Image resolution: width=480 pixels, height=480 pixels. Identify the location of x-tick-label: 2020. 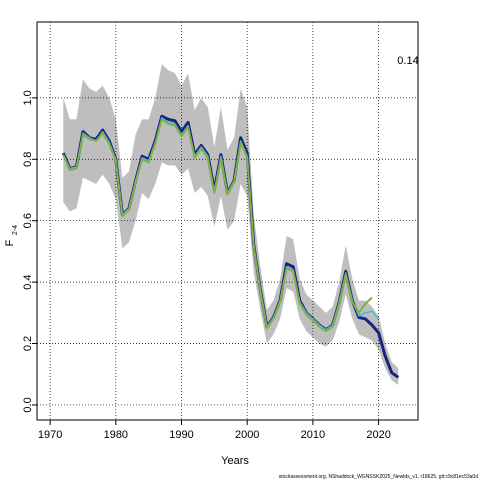
(378, 435).